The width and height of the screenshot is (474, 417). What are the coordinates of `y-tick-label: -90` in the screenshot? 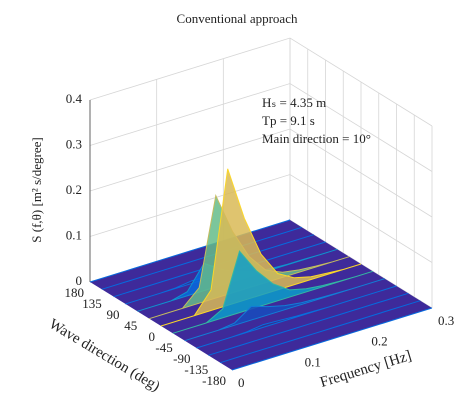 It's located at (181, 358).